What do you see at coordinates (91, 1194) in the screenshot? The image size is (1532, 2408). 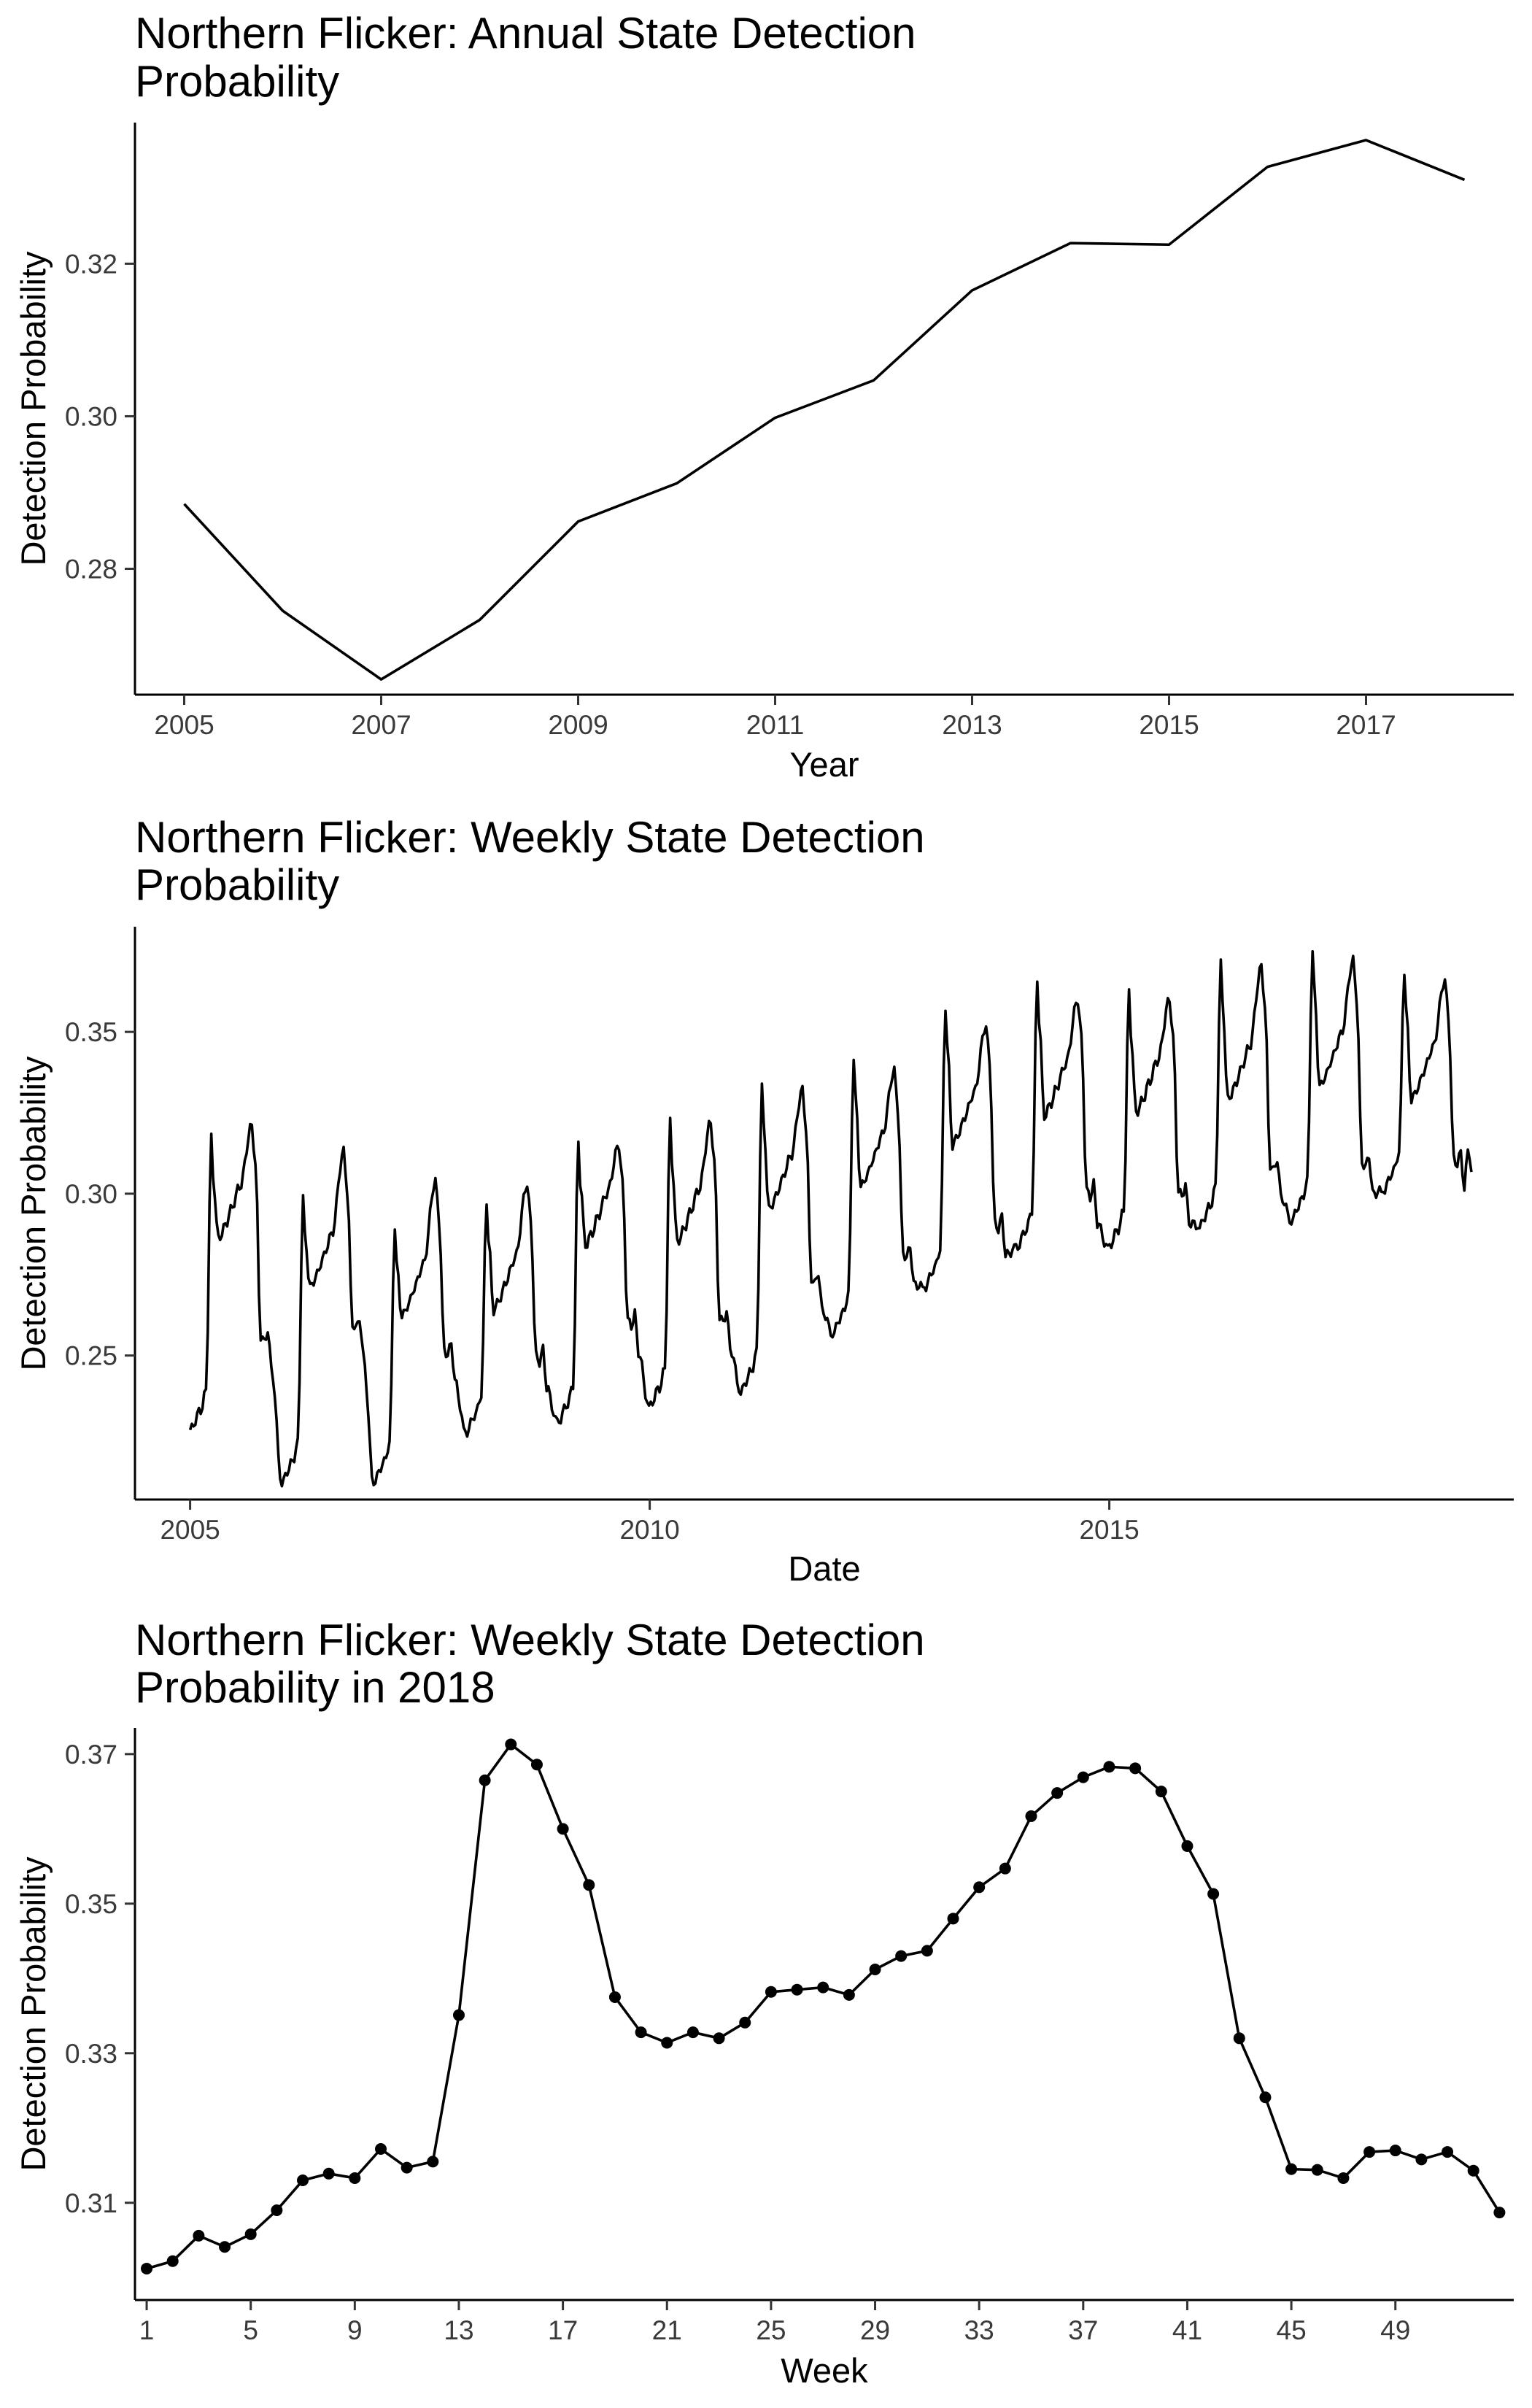 I see `panel-weekly-y-tick-label: 0.30` at bounding box center [91, 1194].